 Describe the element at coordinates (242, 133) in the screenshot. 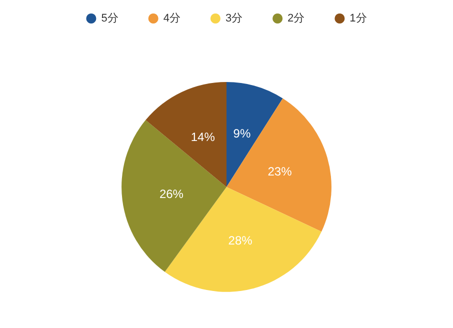

I see `data-label: 9%` at that location.